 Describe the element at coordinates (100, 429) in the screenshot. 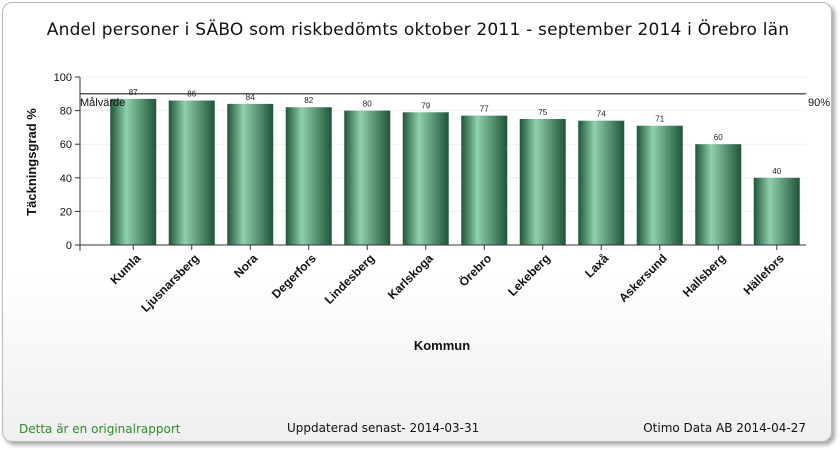

I see `original-report-note: Detta är en originalrapport` at that location.